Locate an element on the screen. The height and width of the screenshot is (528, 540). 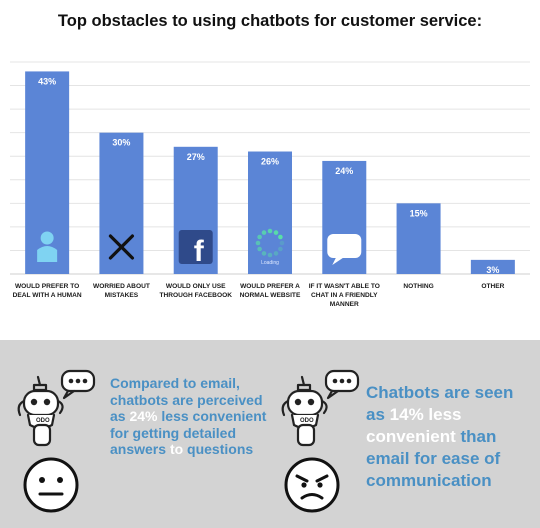
category-label: MANNER is located at coordinates (344, 304).